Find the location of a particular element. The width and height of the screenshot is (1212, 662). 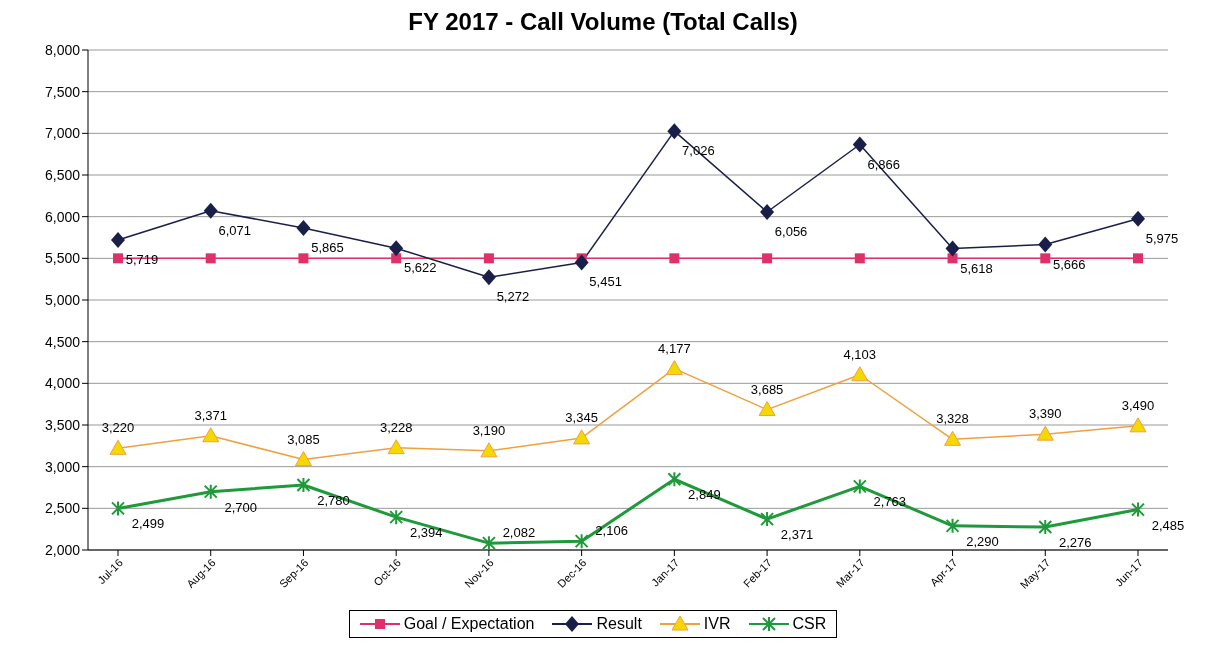

data-label: 2,485 is located at coordinates (1168, 525).